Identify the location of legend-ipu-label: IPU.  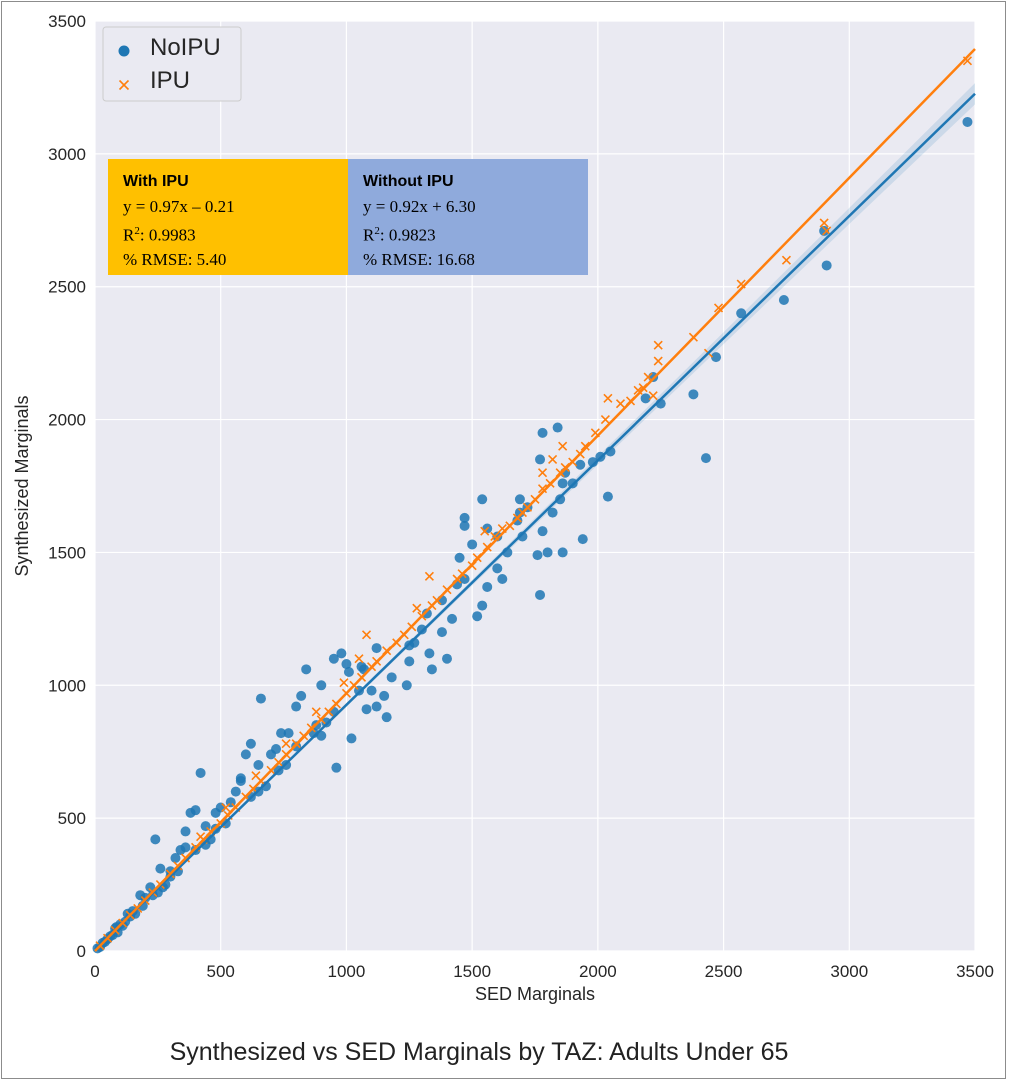
(170, 80).